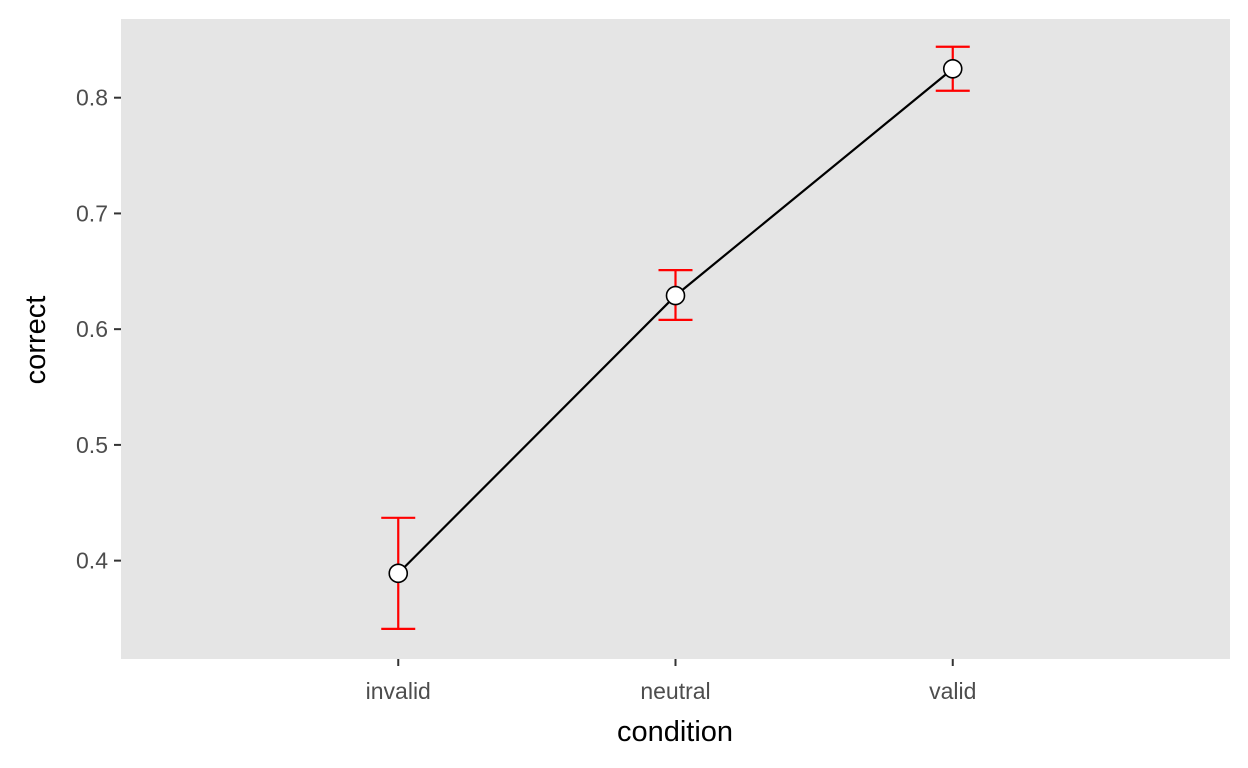 The width and height of the screenshot is (1248, 768). I want to click on y-tick-label: 0.5, so click(92, 445).